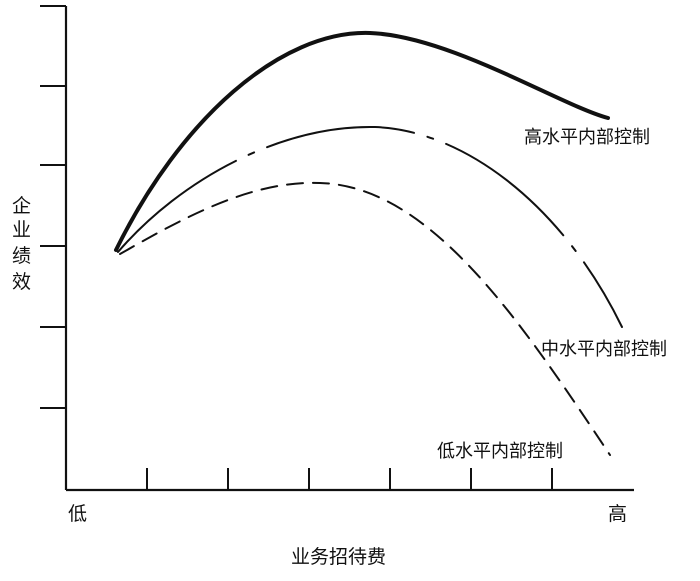  What do you see at coordinates (21, 256) in the screenshot?
I see `y-title-char: 绩` at bounding box center [21, 256].